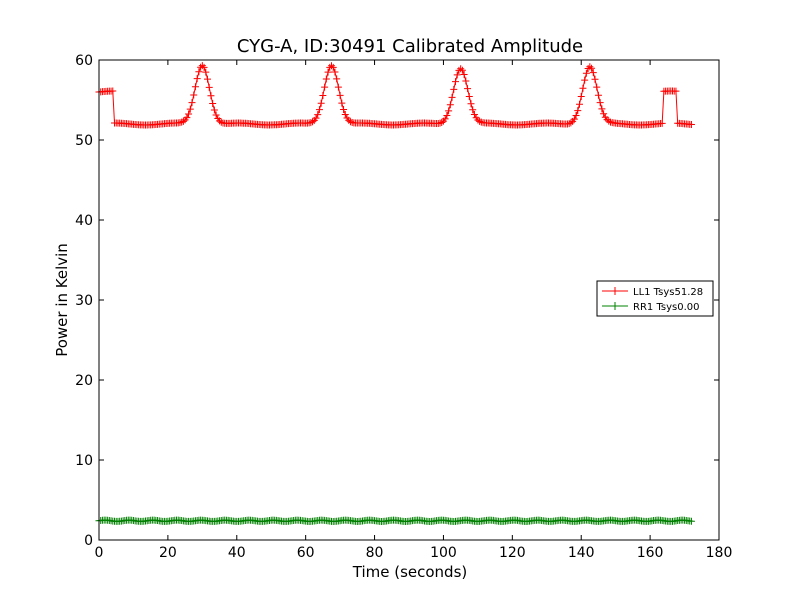 This screenshot has height=604, width=800. Describe the element at coordinates (84, 221) in the screenshot. I see `y-tick-label: 40` at that location.